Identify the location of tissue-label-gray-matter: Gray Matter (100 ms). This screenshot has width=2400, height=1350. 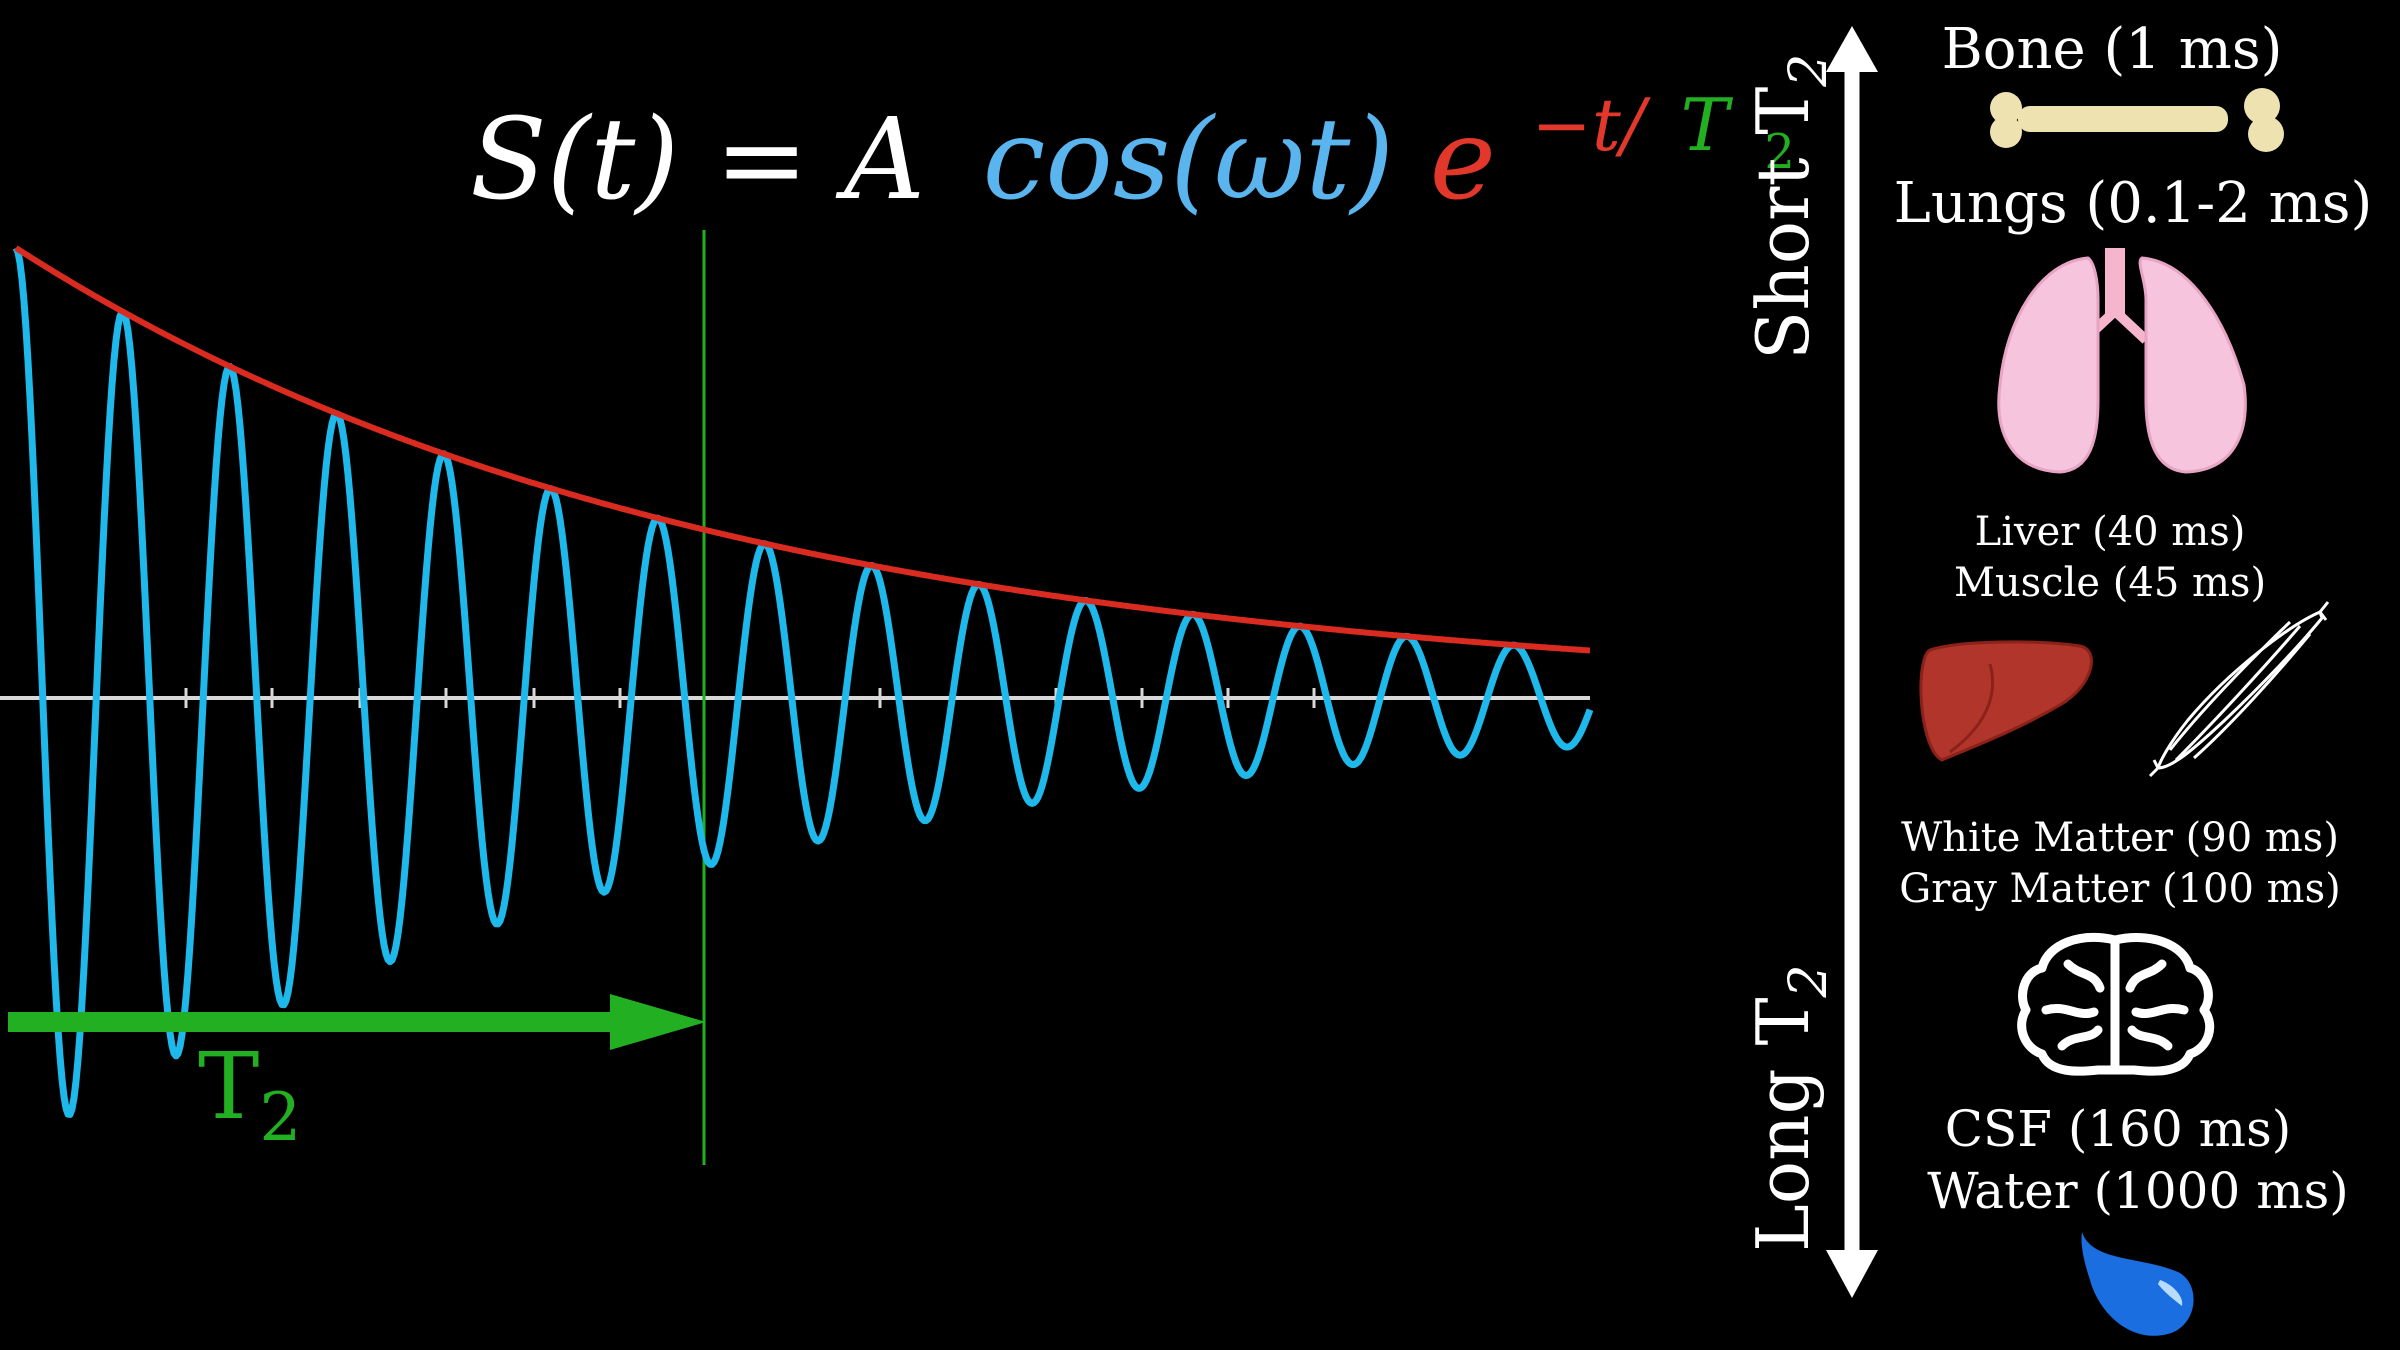
(2119, 889).